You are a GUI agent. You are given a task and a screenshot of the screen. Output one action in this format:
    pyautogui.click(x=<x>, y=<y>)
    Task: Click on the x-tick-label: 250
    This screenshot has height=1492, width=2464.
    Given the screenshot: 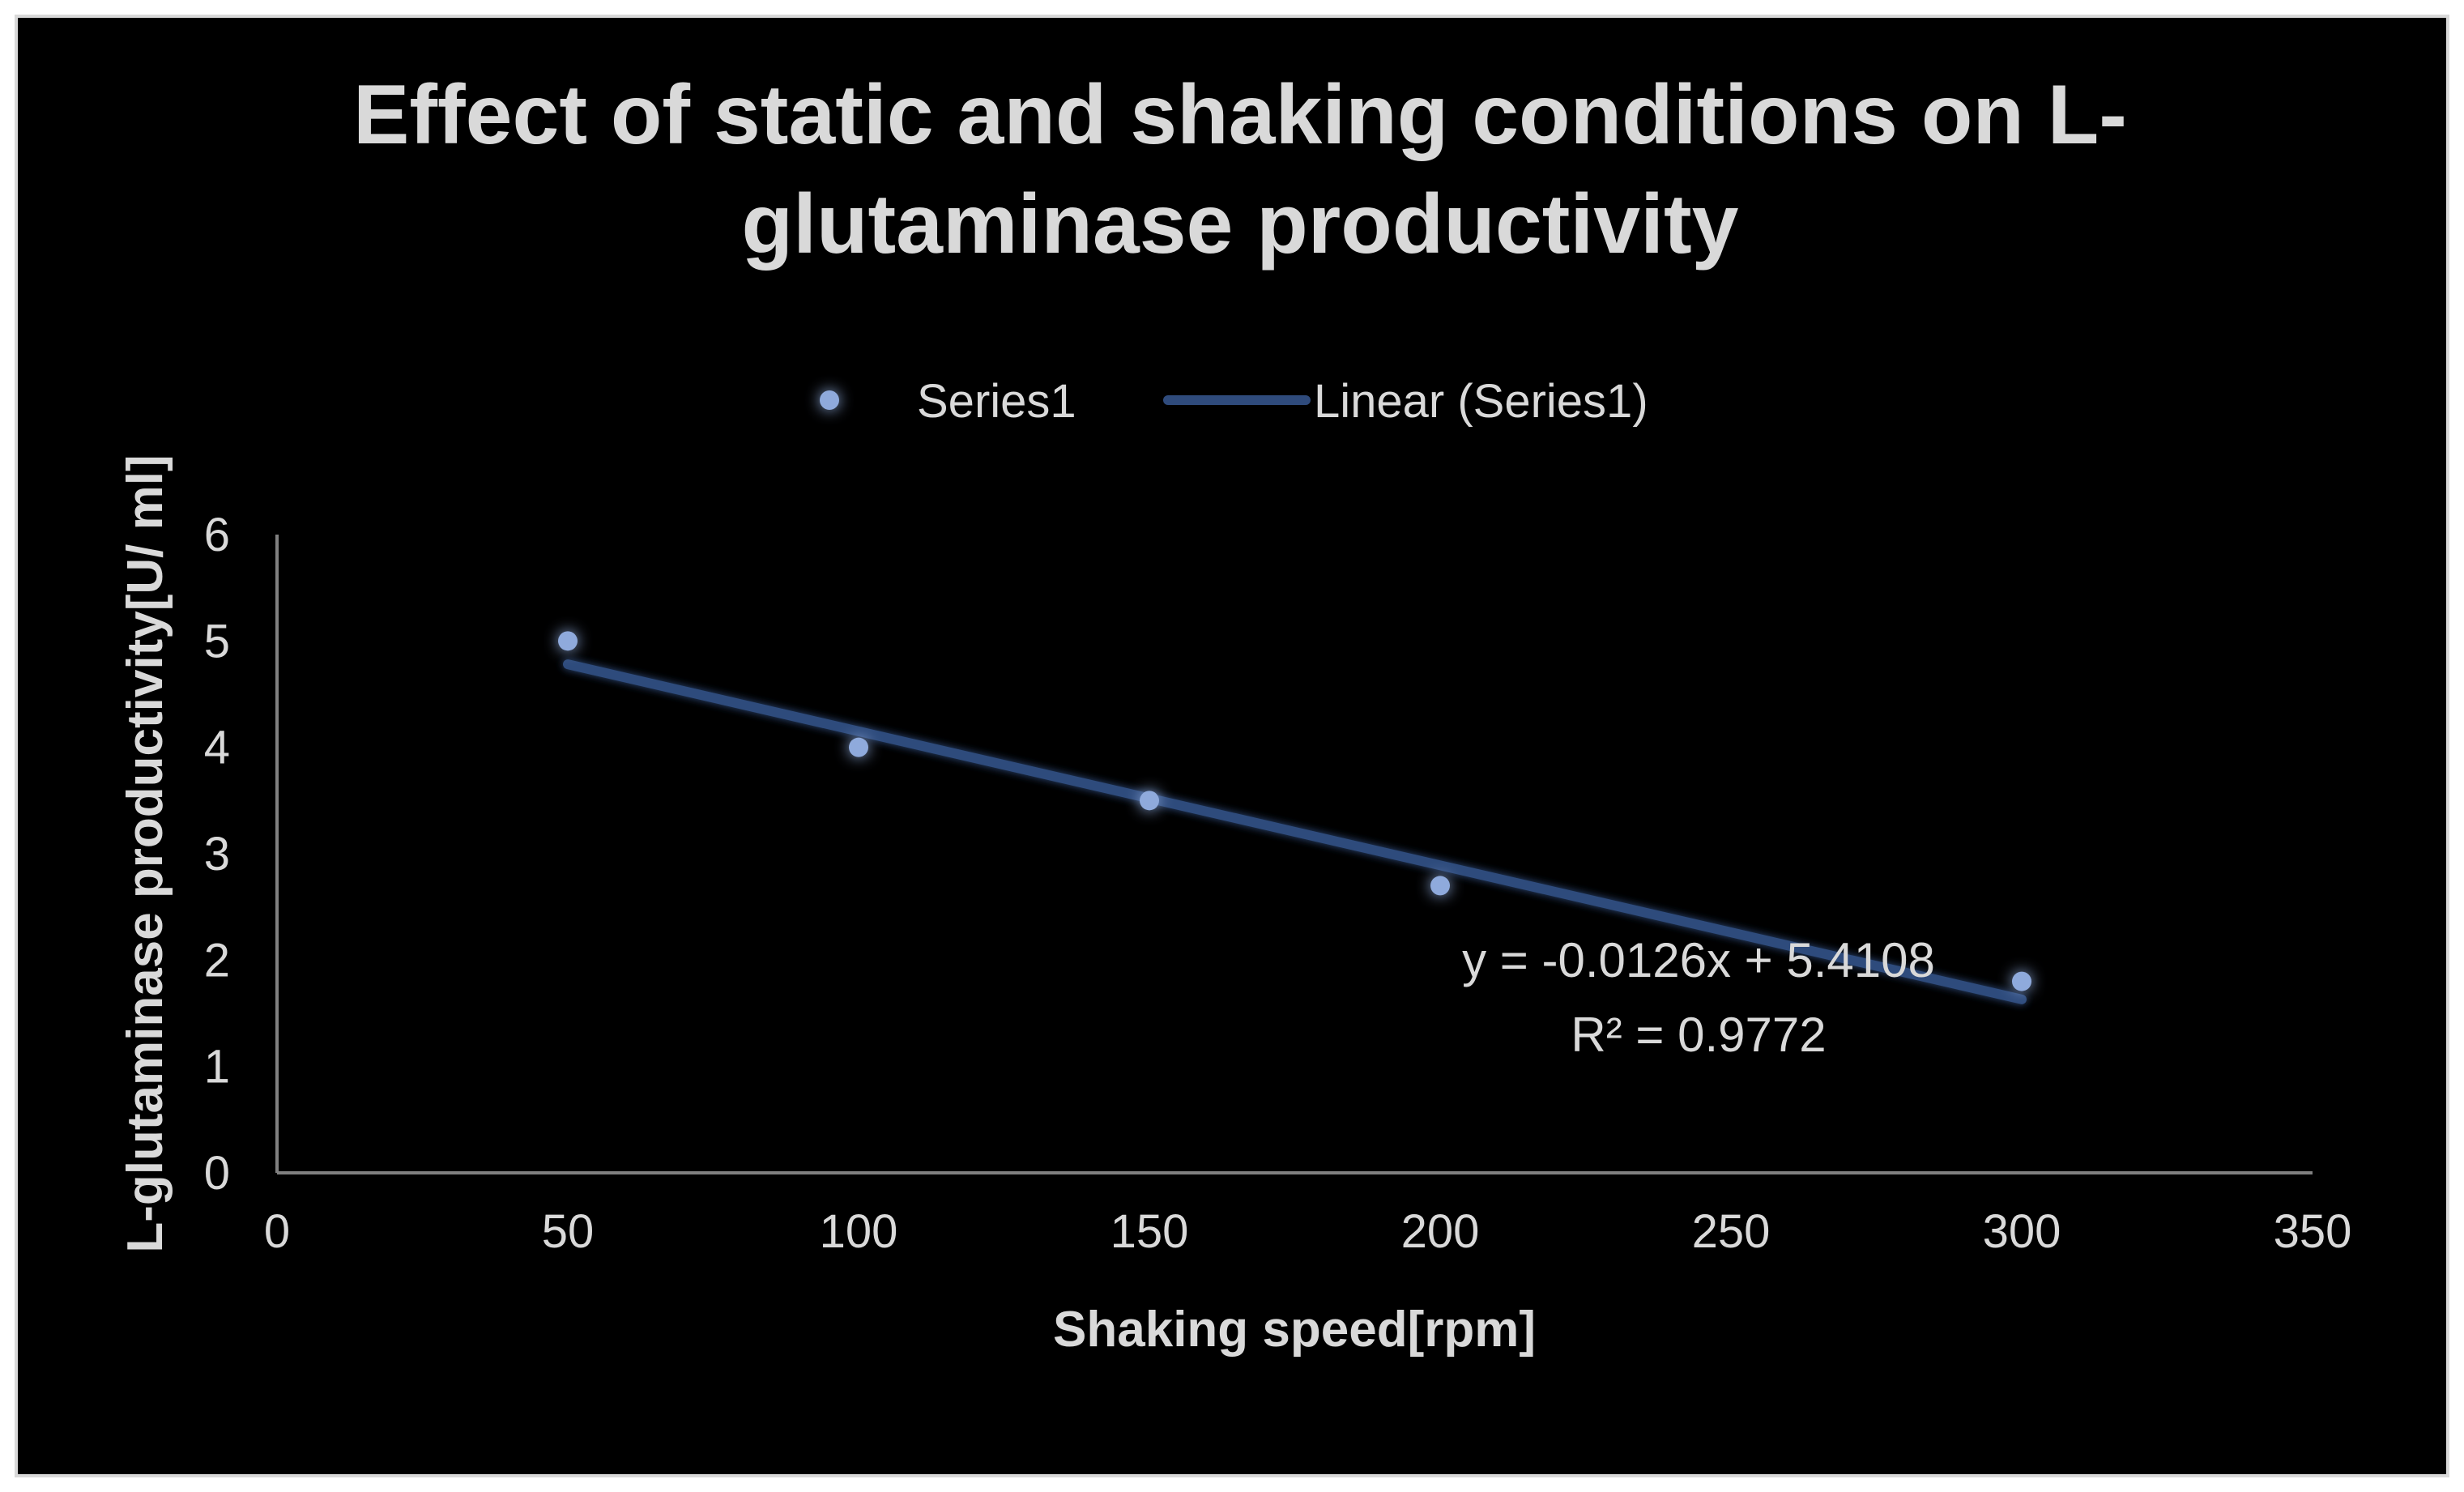 What is the action you would take?
    pyautogui.click(x=1731, y=1231)
    